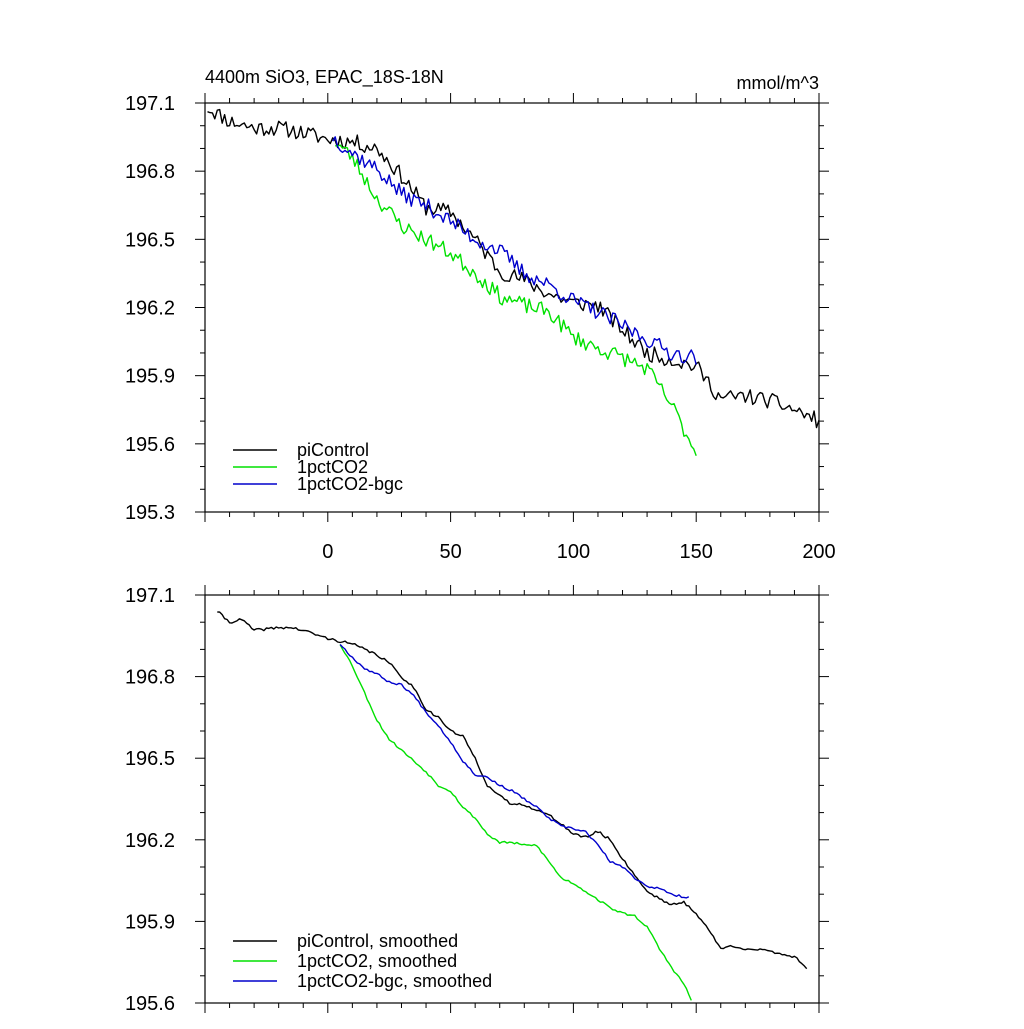 The height and width of the screenshot is (1029, 1024). I want to click on x-tick-label: 200, so click(818, 552).